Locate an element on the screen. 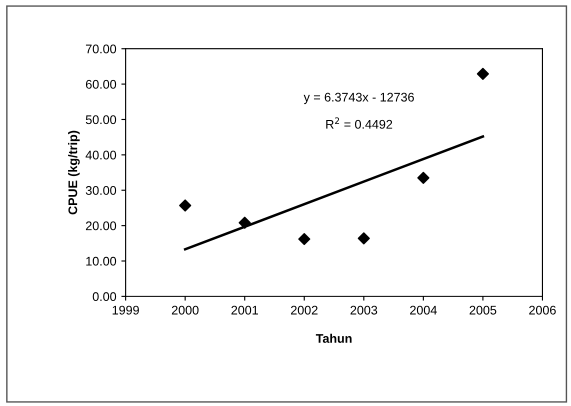 The height and width of the screenshot is (406, 571). x-tick-label: 2006 is located at coordinates (542, 310).